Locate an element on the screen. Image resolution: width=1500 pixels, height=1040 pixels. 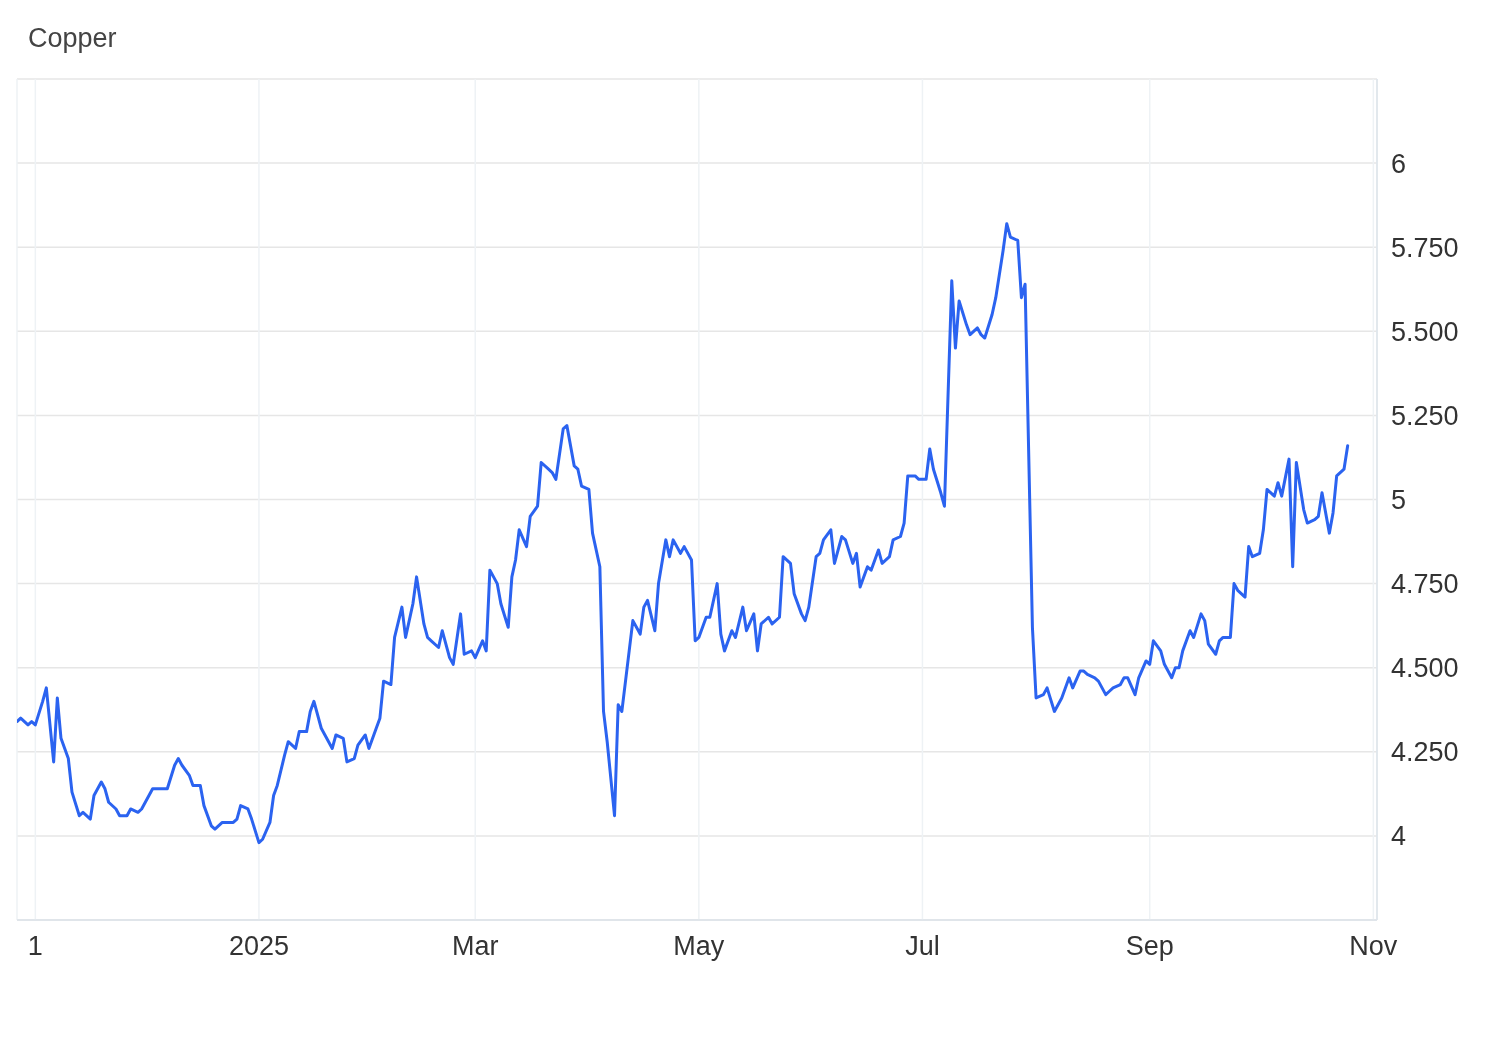
y-tick-label: 4 is located at coordinates (1399, 836).